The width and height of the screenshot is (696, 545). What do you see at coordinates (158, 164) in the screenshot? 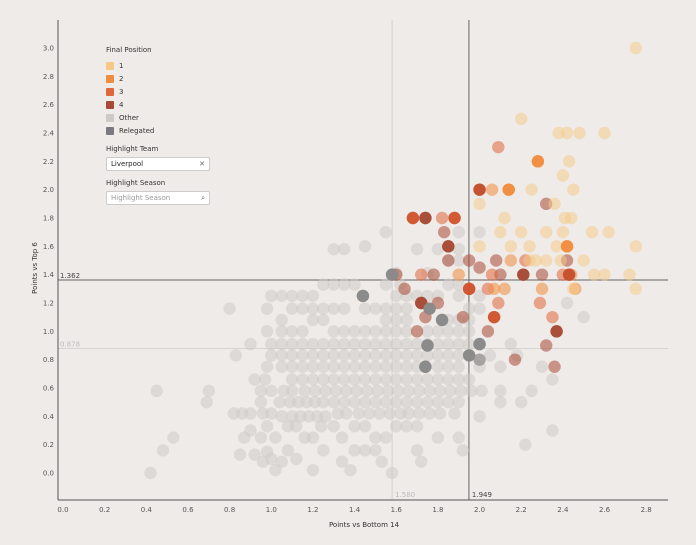
I see `highlight-team-field: Liverpool ✕` at bounding box center [158, 164].